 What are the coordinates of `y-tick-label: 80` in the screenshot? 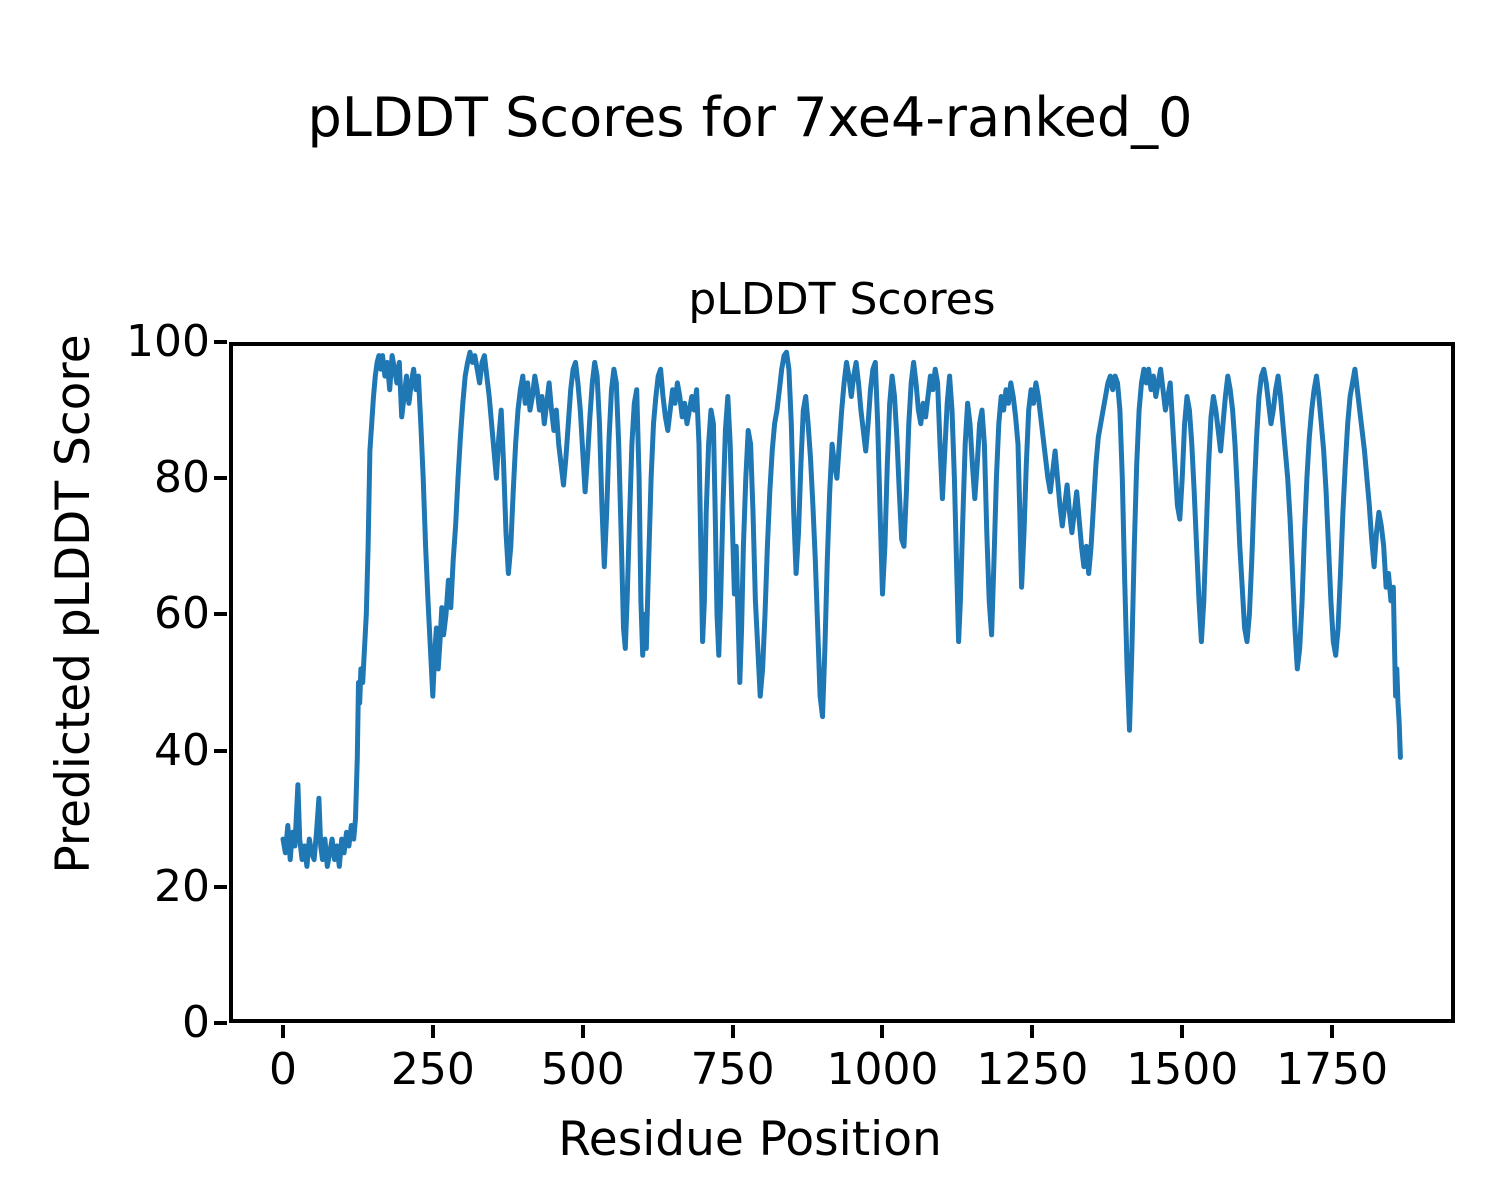 It's located at (182, 478).